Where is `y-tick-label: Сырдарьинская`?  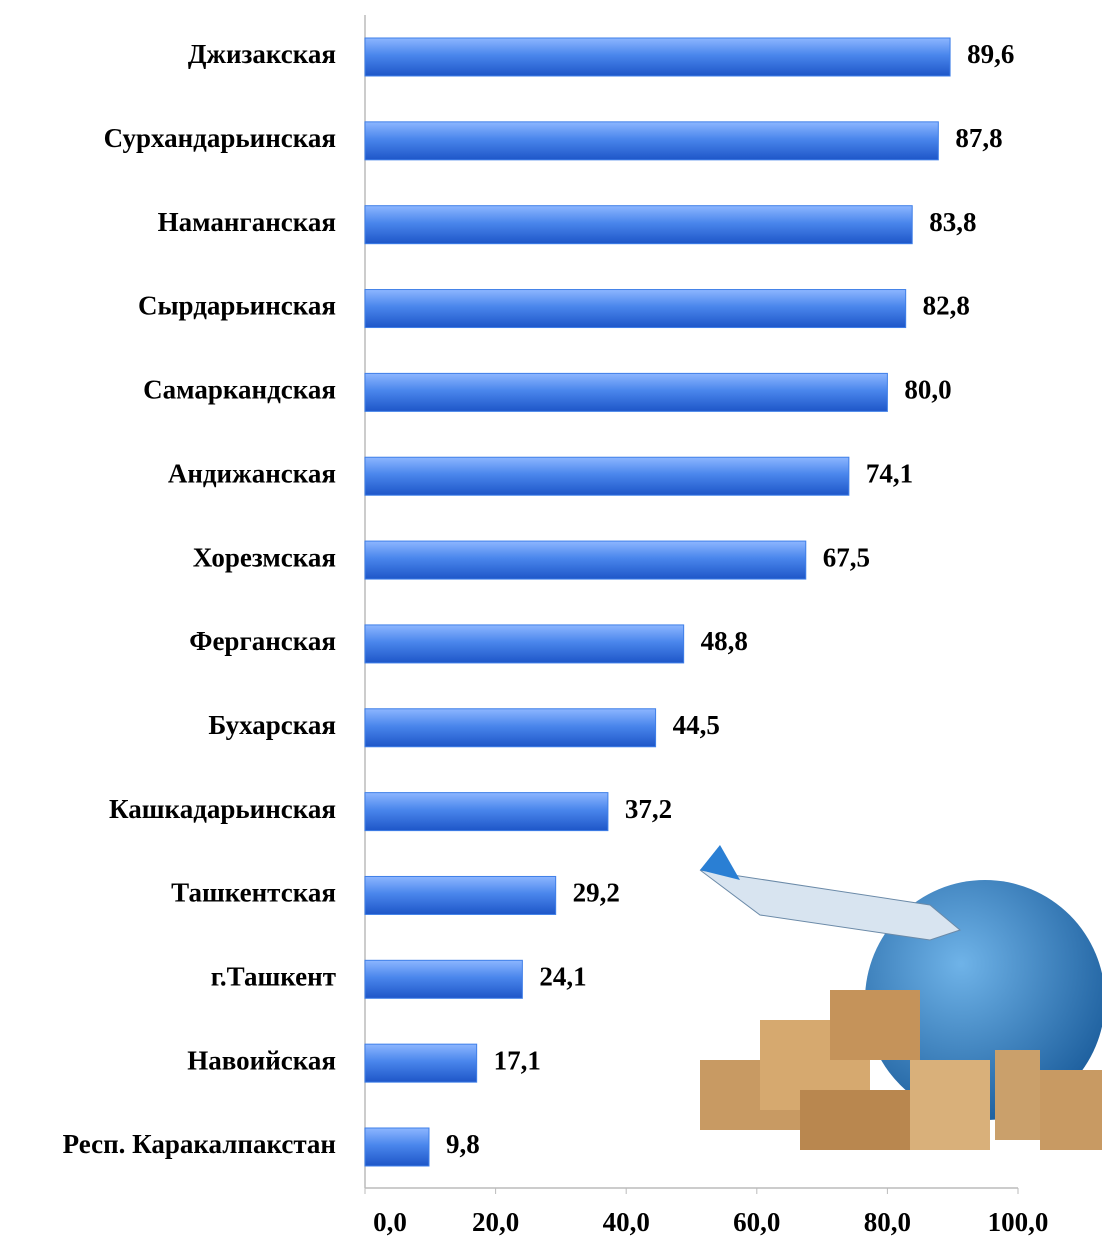
y-tick-label: Сырдарьинская is located at coordinates (237, 306).